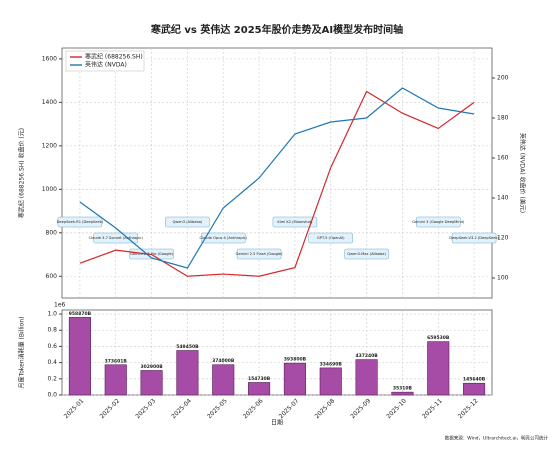  I want to click on y-tick-label: 1600, so click(49, 58).